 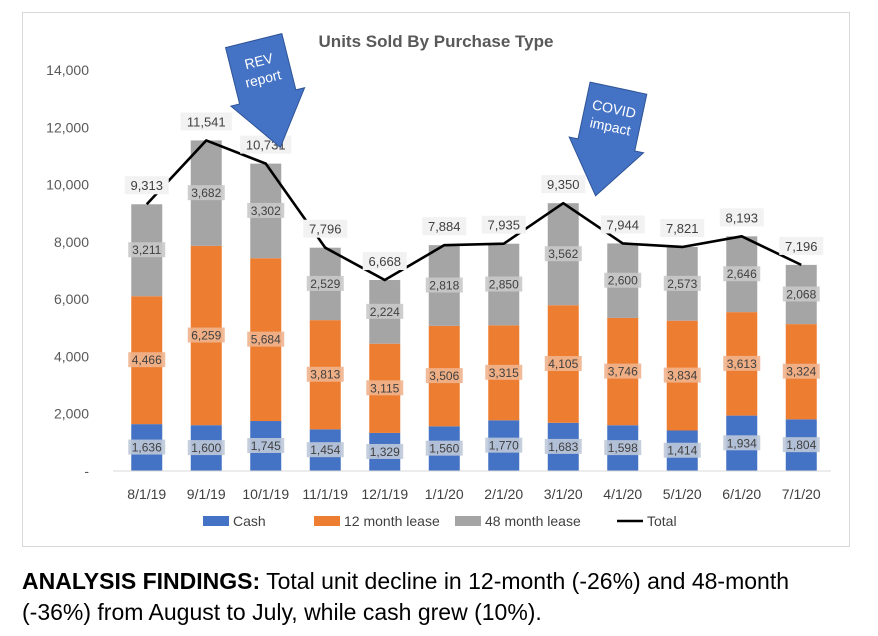 I want to click on y-tick-label: 6,000, so click(x=71, y=299).